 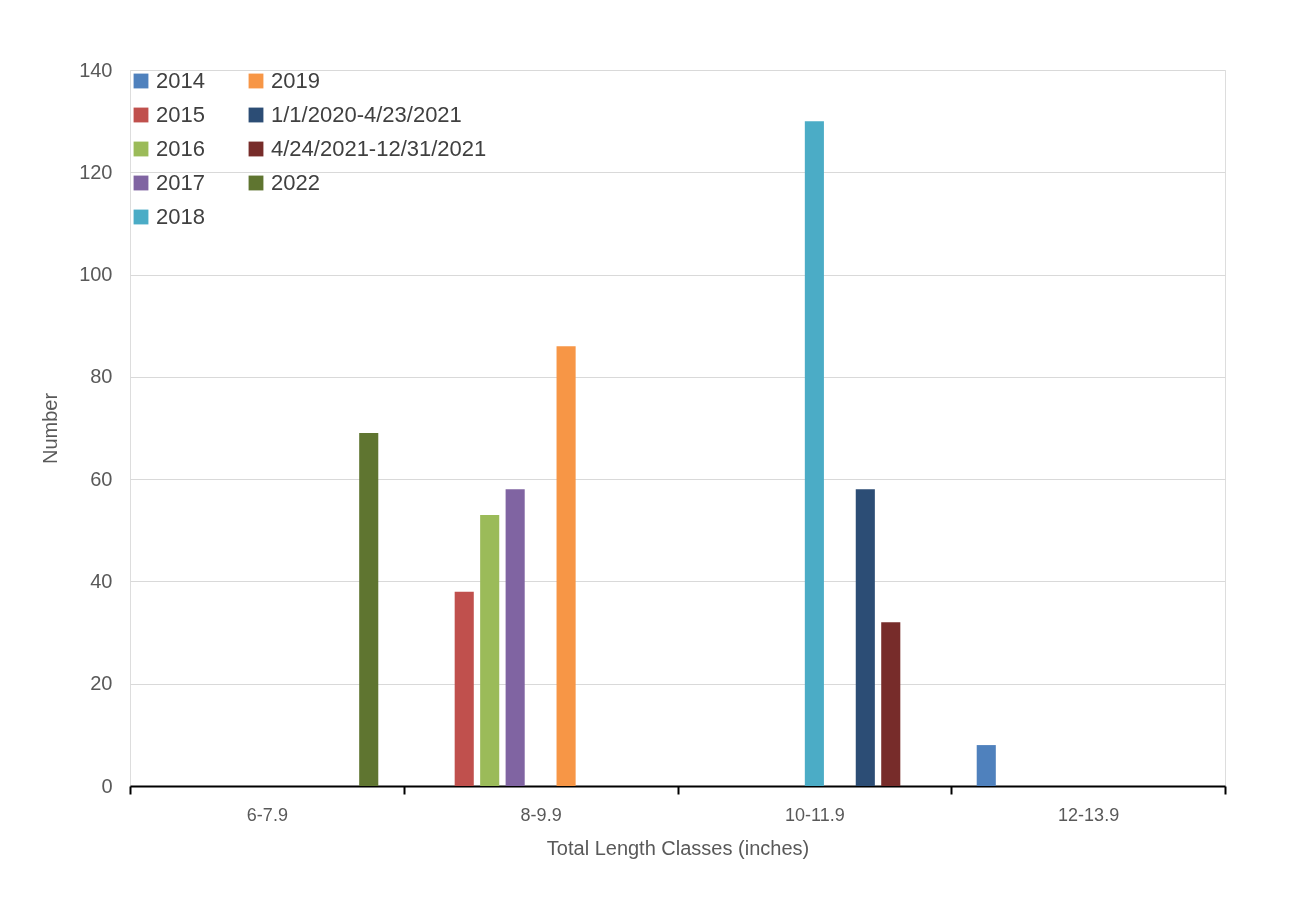 What do you see at coordinates (101, 478) in the screenshot?
I see `y-tick-label: 60` at bounding box center [101, 478].